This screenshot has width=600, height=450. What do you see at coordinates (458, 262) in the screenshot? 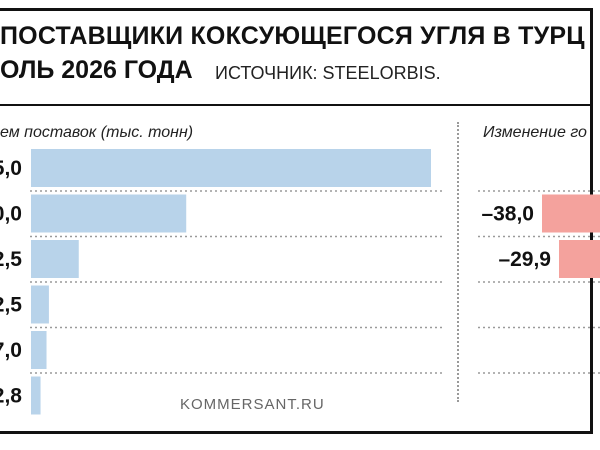
I see `column-separator` at bounding box center [458, 262].